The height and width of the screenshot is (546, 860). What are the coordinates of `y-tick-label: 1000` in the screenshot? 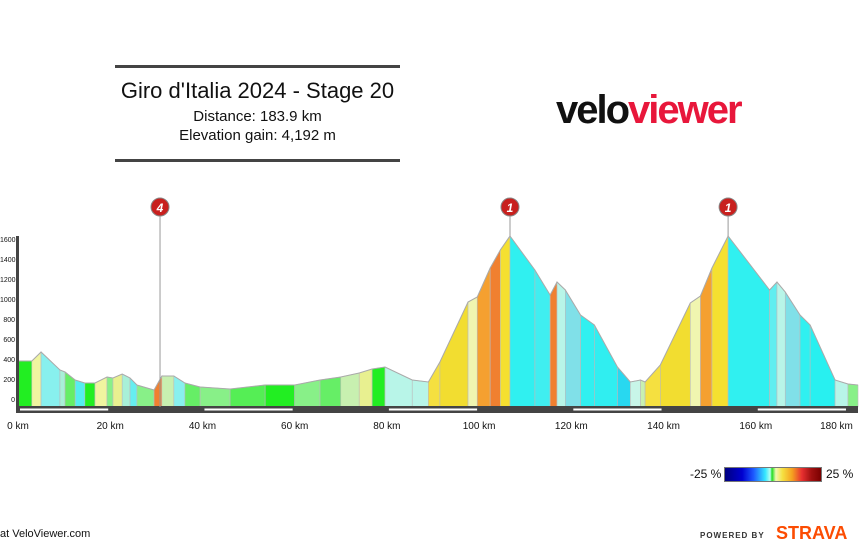 It's located at (8, 300).